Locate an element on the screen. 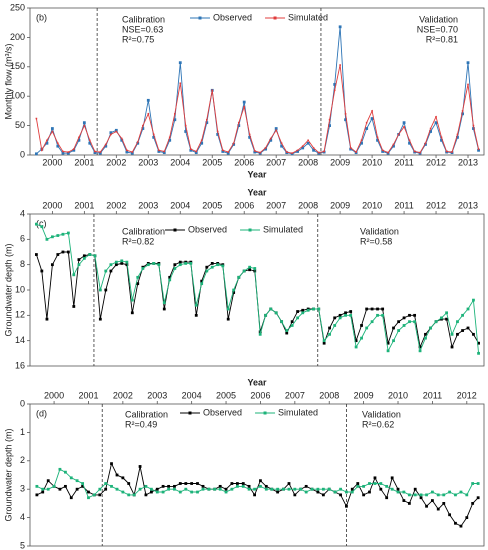  y-axis-label: Groundwater depth (m) is located at coordinates (8, 474).